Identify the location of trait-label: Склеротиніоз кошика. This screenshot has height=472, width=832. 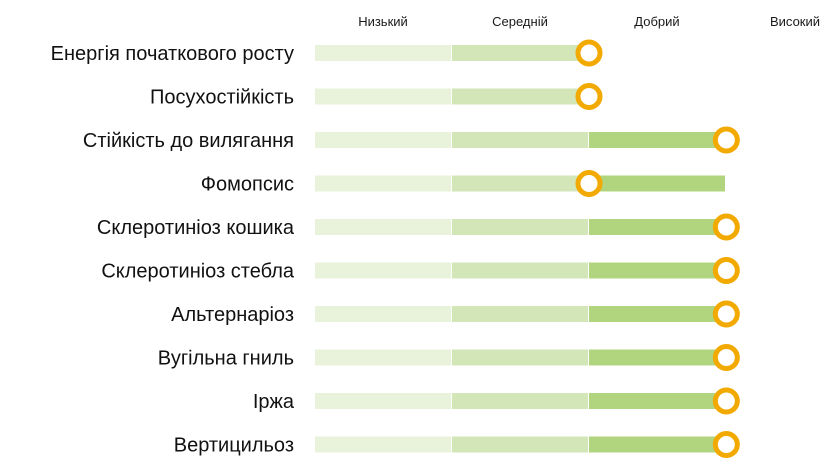
(196, 228).